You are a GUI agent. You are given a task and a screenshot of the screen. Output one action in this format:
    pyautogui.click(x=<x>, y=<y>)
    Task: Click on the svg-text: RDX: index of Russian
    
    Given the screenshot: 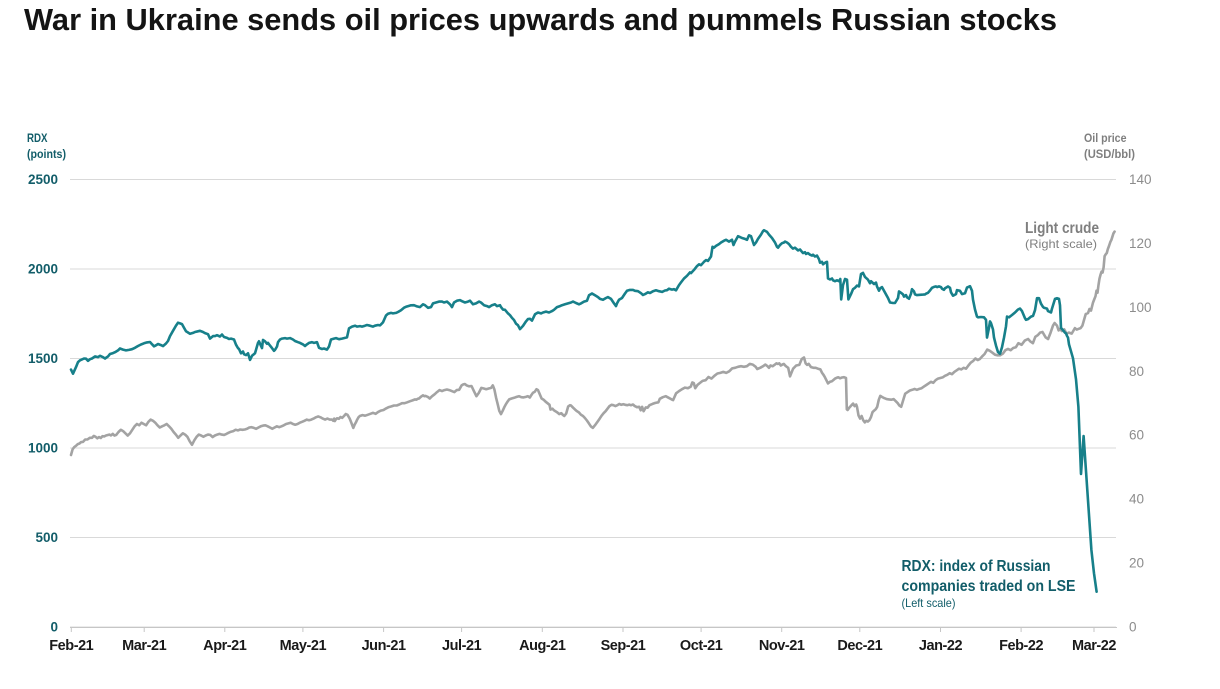 What is the action you would take?
    pyautogui.click(x=976, y=566)
    